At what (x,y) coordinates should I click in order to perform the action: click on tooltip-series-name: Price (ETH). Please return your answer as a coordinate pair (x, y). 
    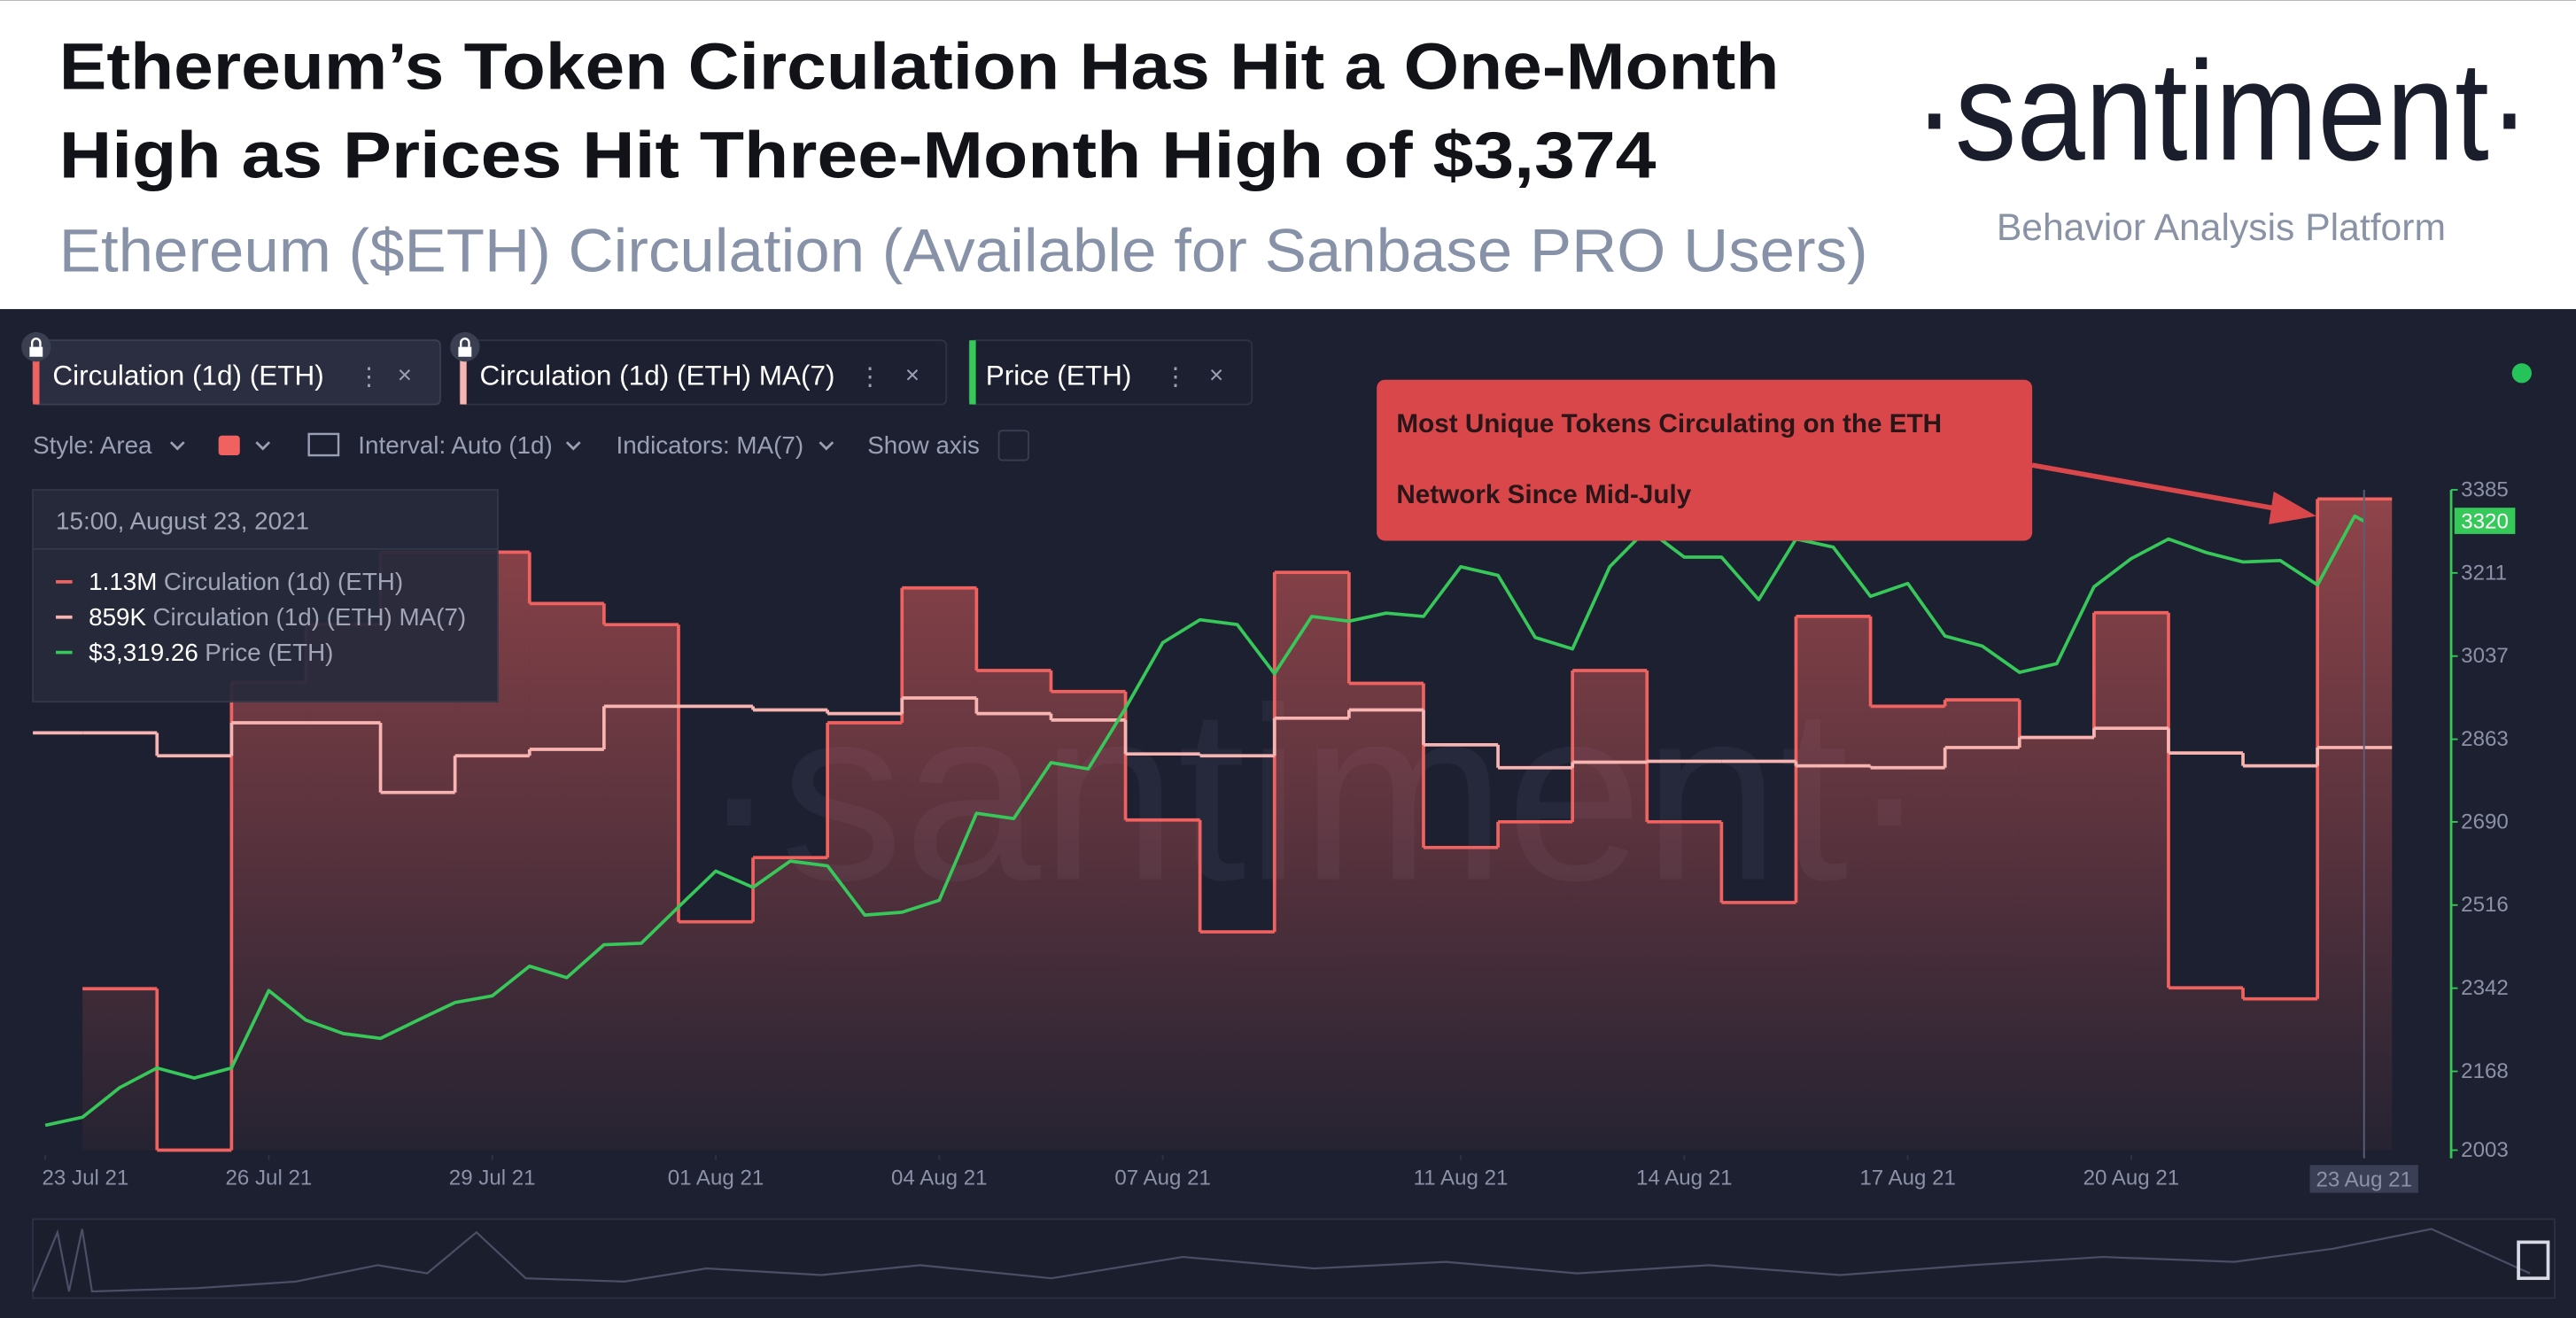
    Looking at the image, I should click on (269, 652).